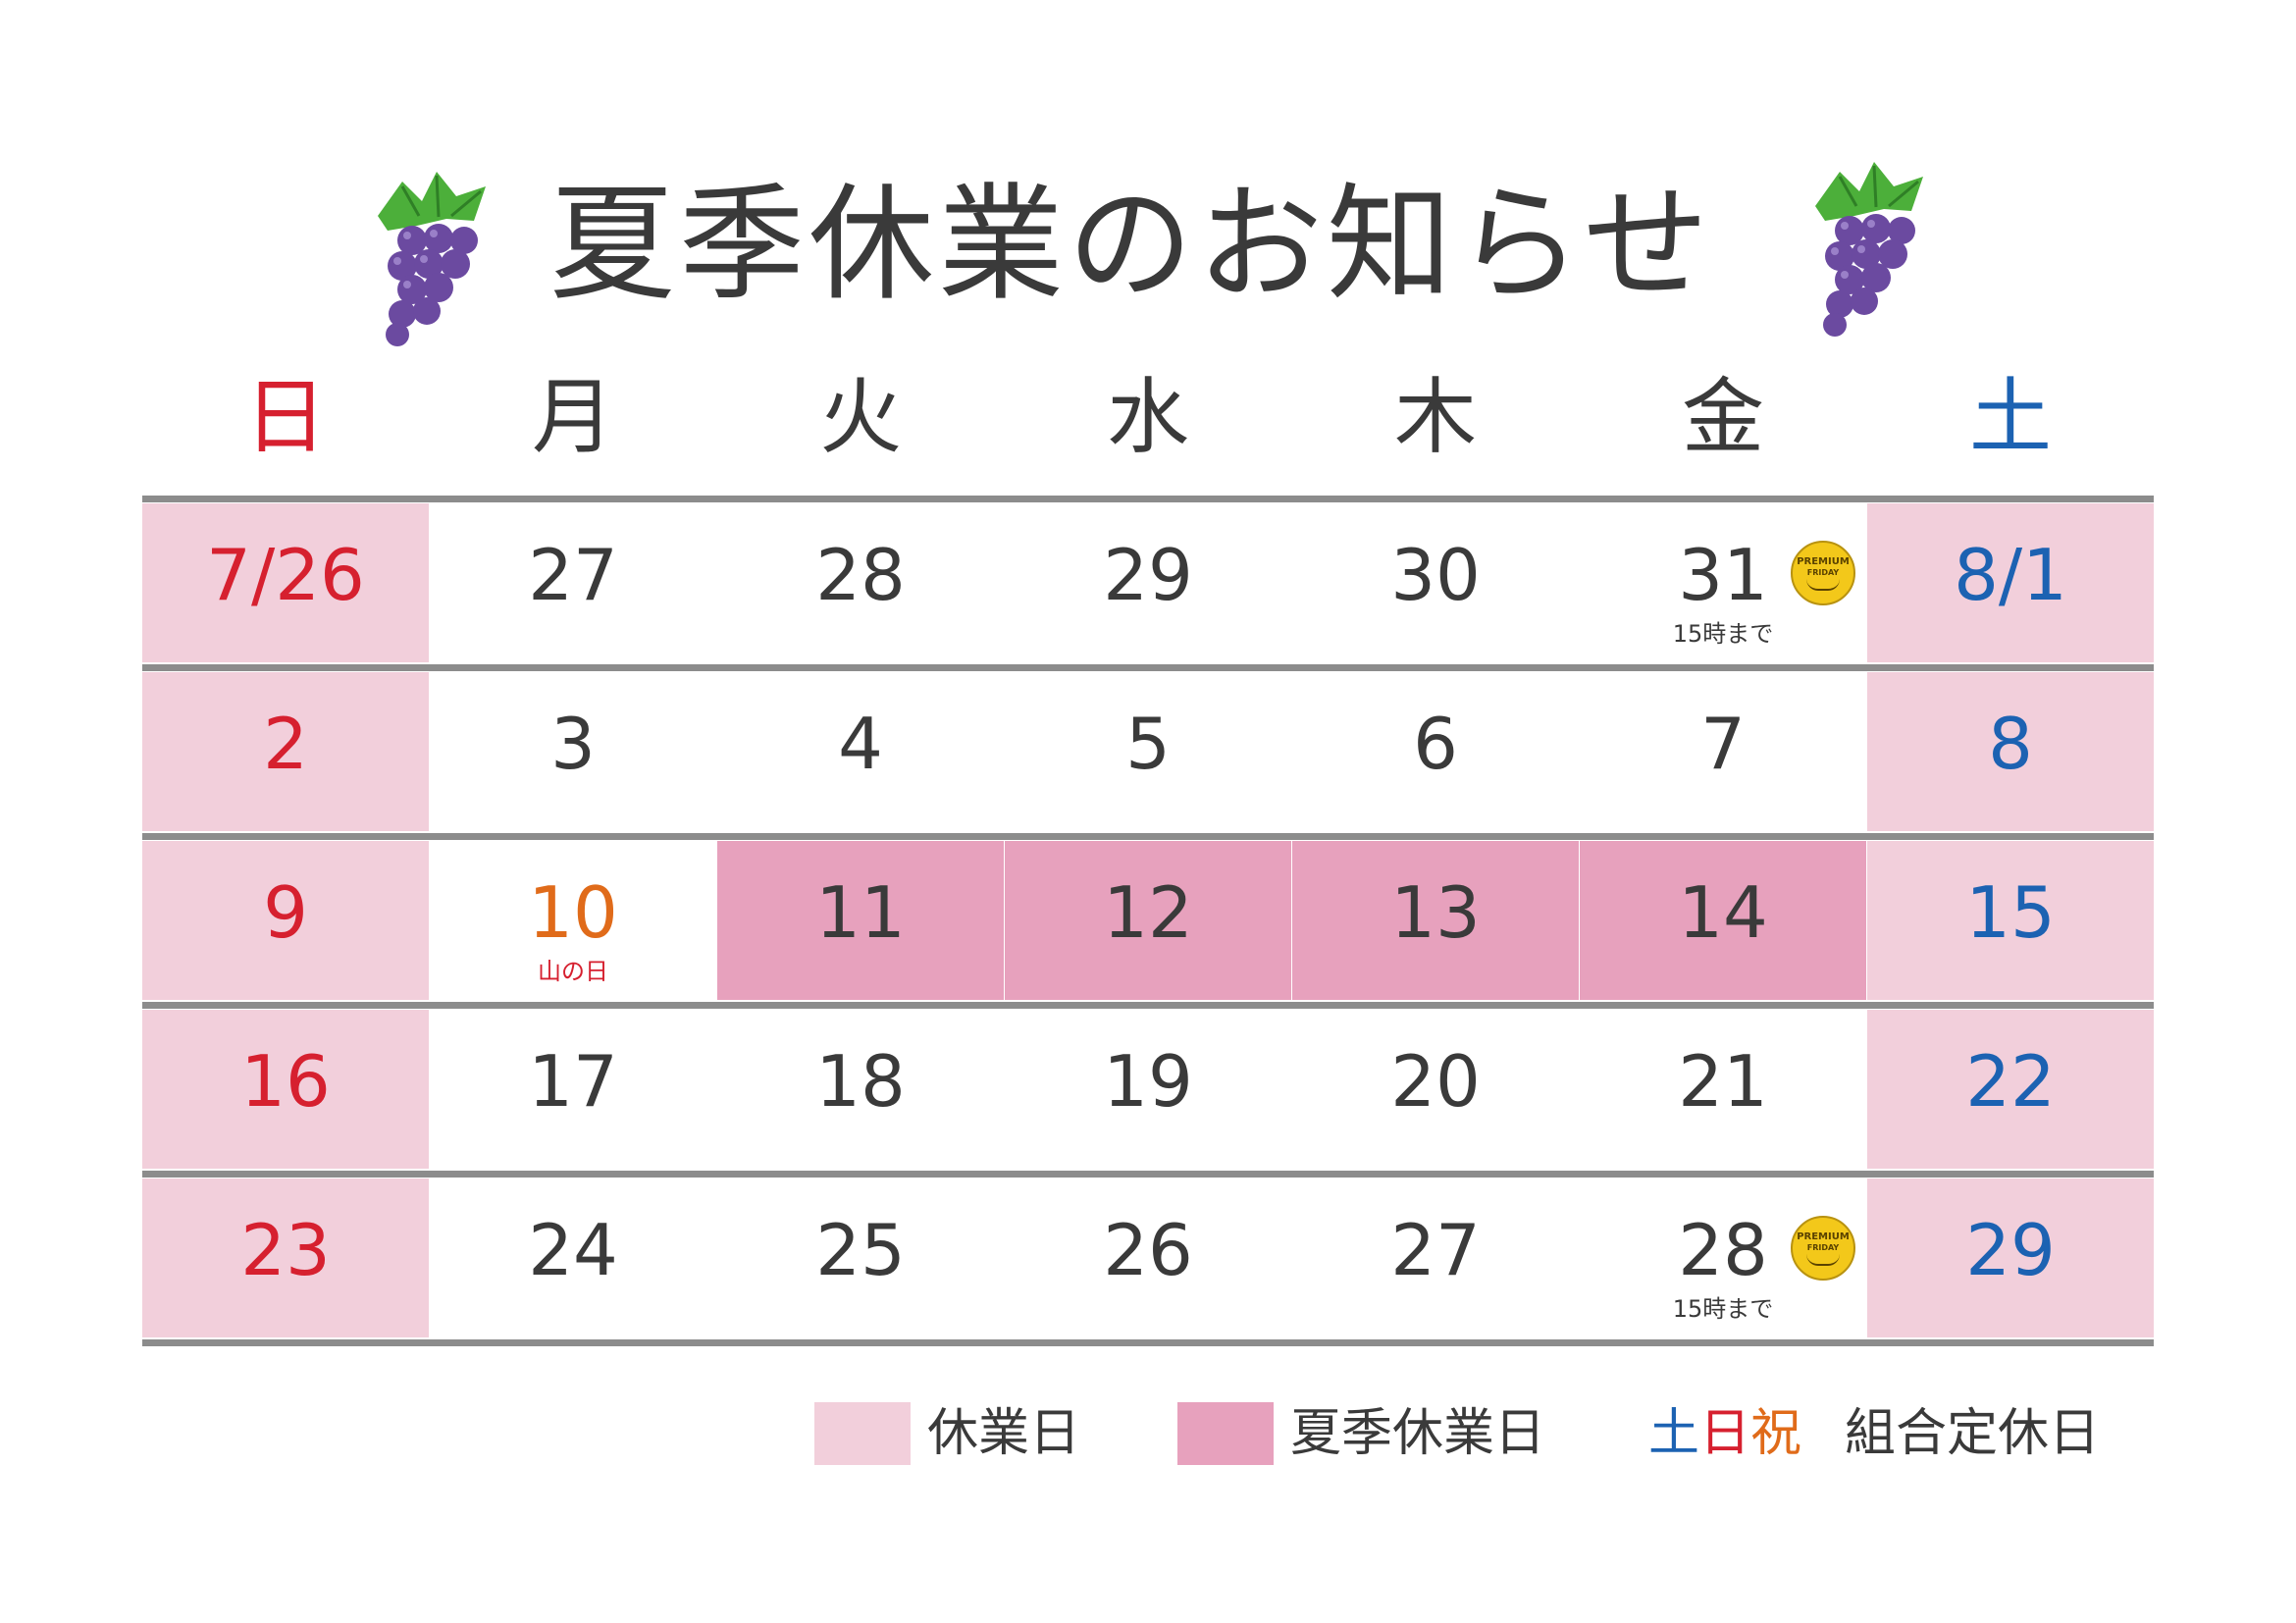 The width and height of the screenshot is (2296, 1623). Describe the element at coordinates (432, 259) in the screenshot. I see `grape-icon` at that location.